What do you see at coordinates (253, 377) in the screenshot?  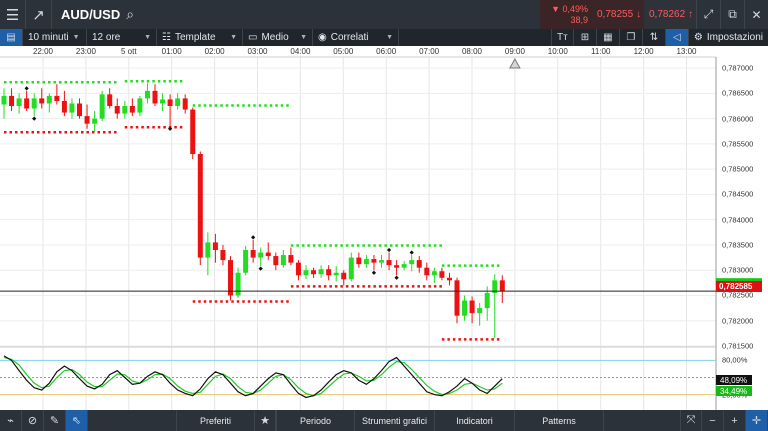 I see `stochastic-k-line` at bounding box center [253, 377].